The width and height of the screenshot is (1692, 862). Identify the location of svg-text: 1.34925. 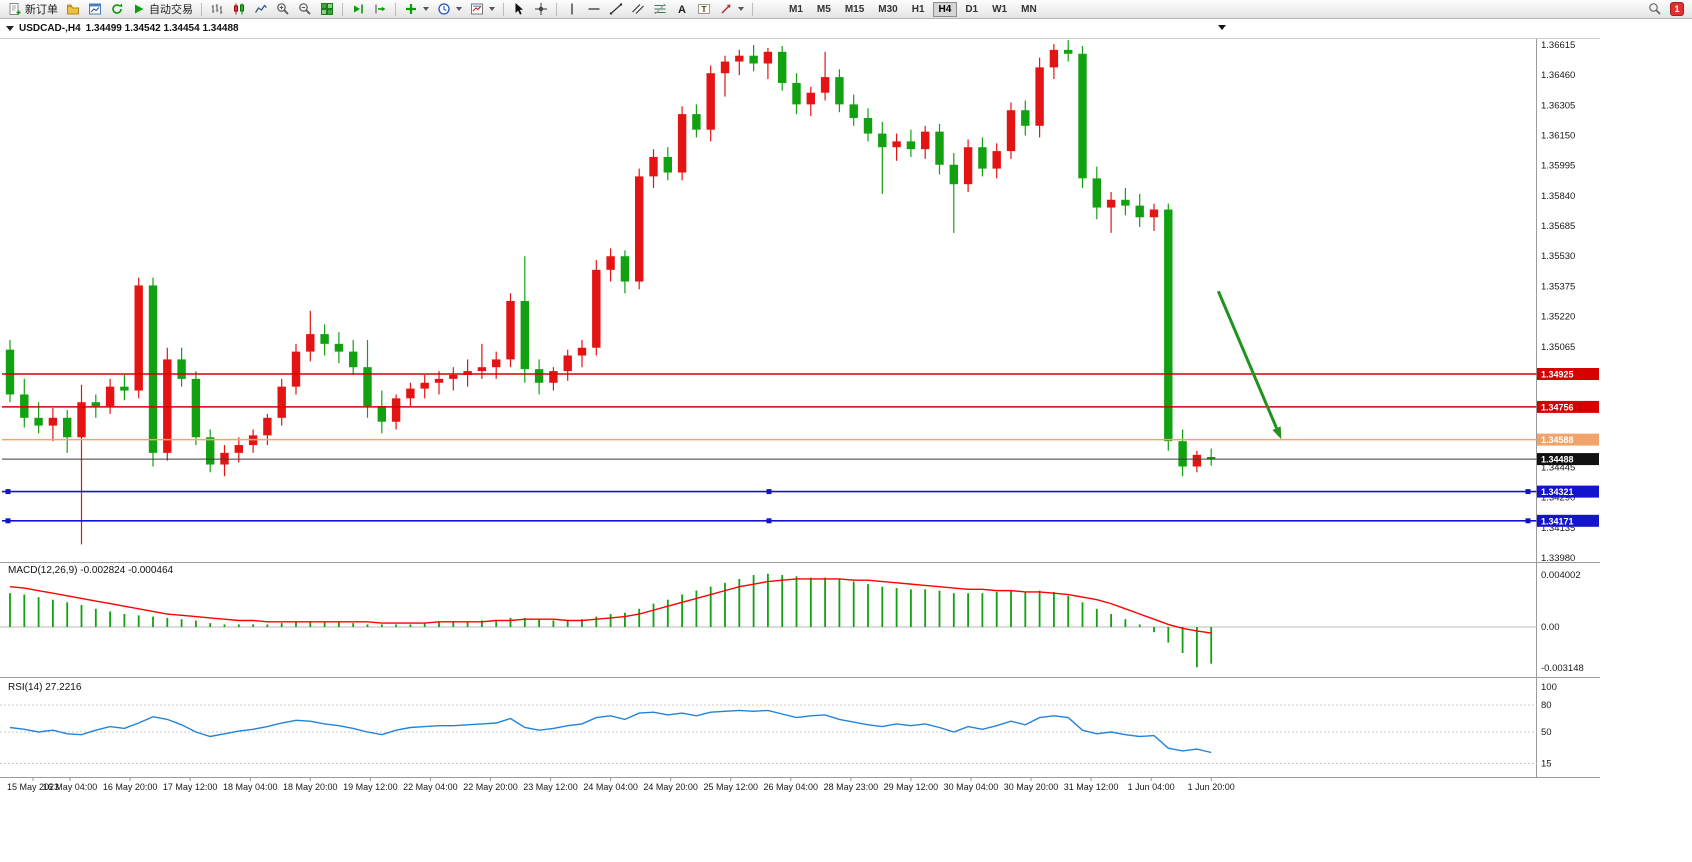
(1557, 375).